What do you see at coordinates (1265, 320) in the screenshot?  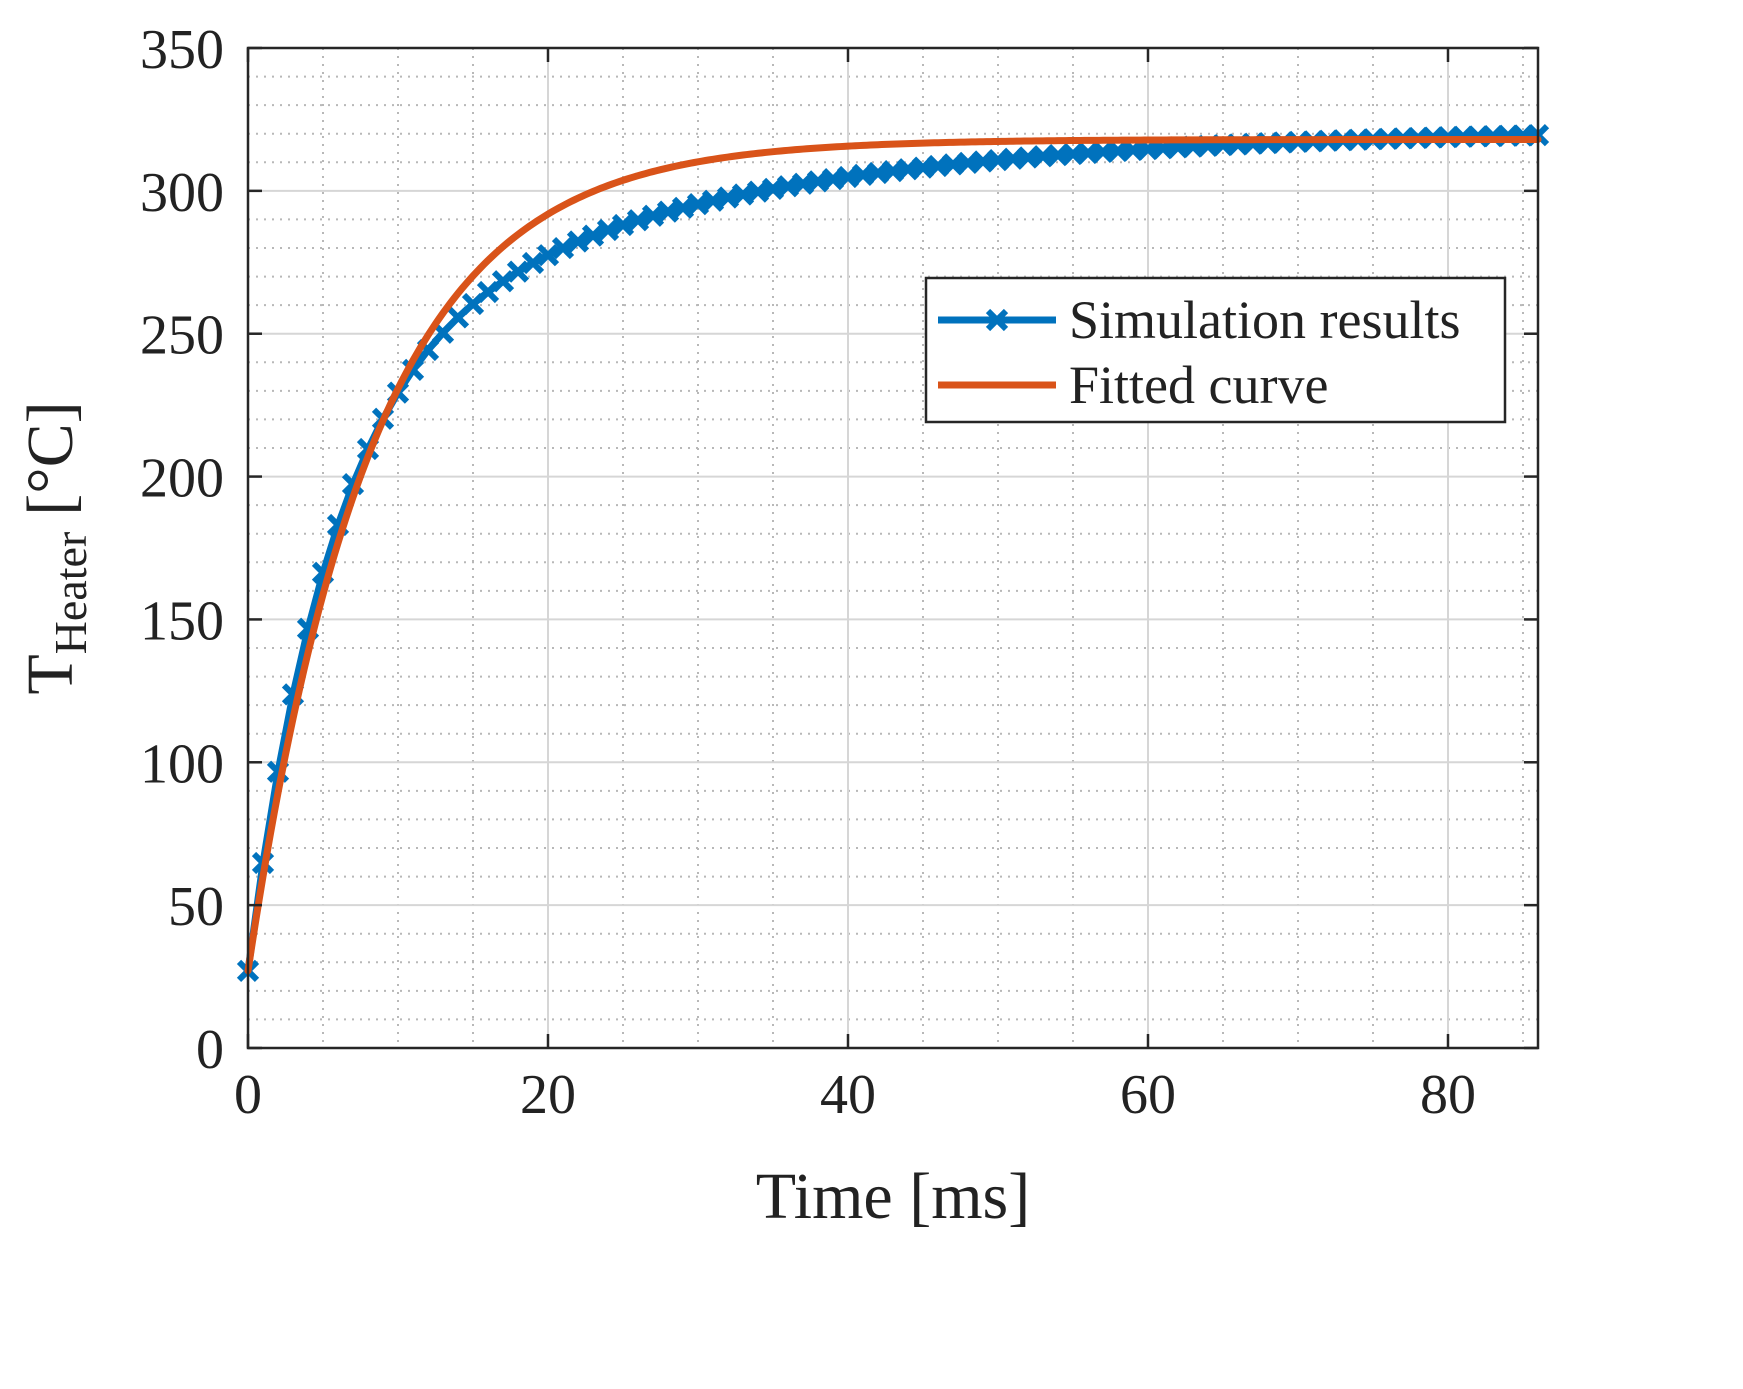 I see `legend-label-simulation: Simulation results` at bounding box center [1265, 320].